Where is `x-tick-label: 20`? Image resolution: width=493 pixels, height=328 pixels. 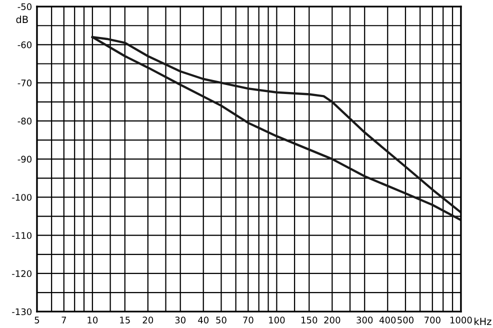 x-tick-label: 20 is located at coordinates (148, 320).